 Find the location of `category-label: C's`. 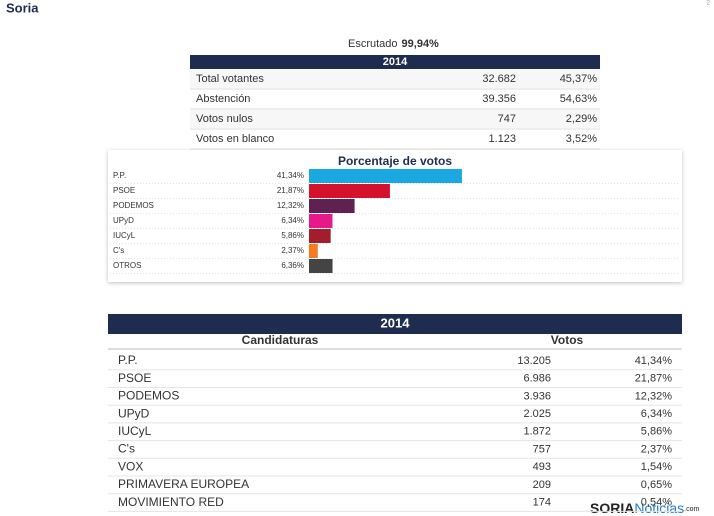

category-label: C's is located at coordinates (118, 250).